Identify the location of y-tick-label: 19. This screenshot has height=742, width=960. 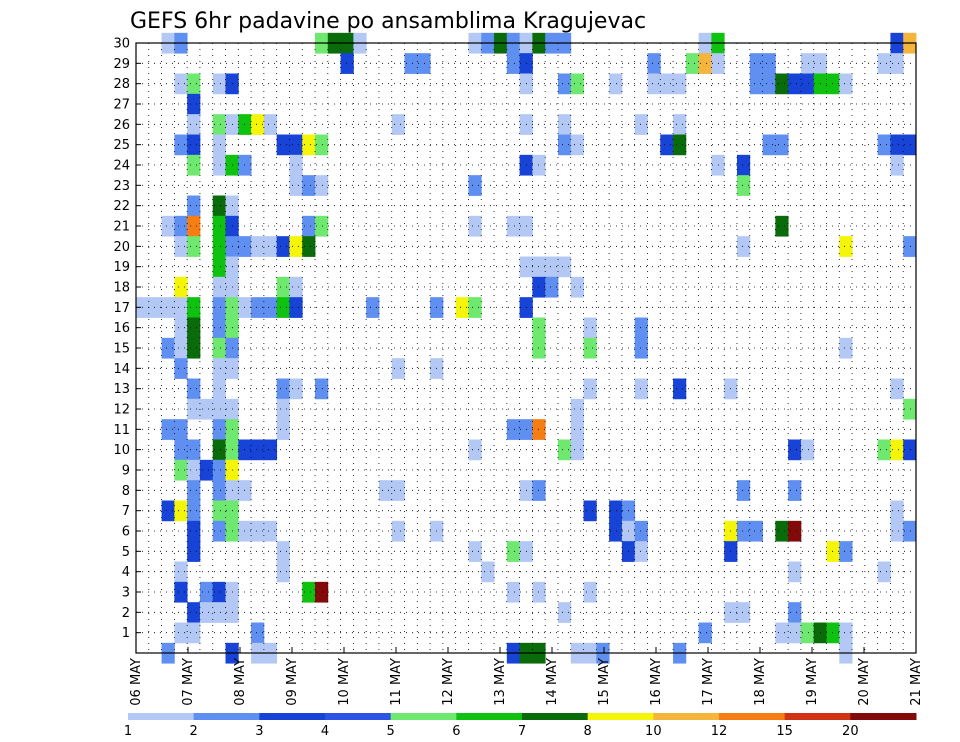
(121, 267).